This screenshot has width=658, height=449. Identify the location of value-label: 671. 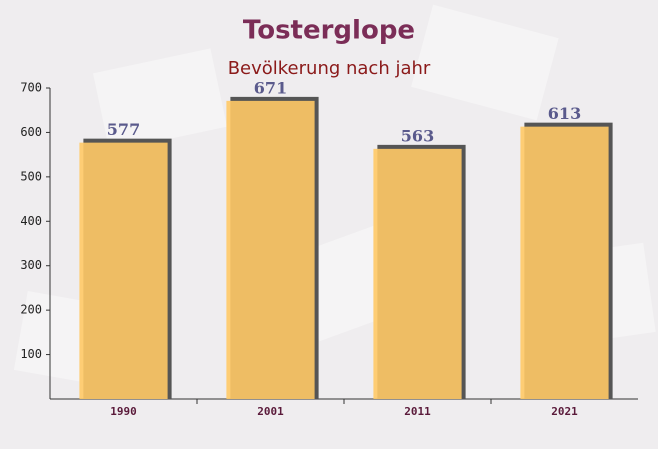
(270, 87).